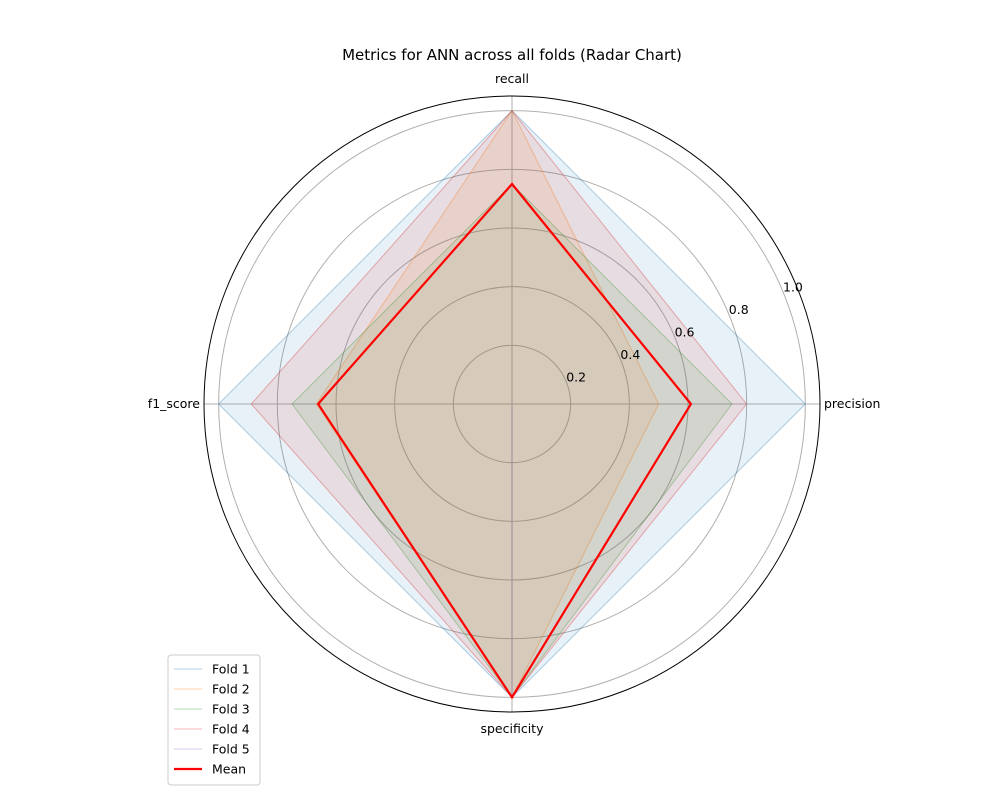 This screenshot has width=1000, height=800. I want to click on radial-tick-label: 0.6, so click(685, 332).